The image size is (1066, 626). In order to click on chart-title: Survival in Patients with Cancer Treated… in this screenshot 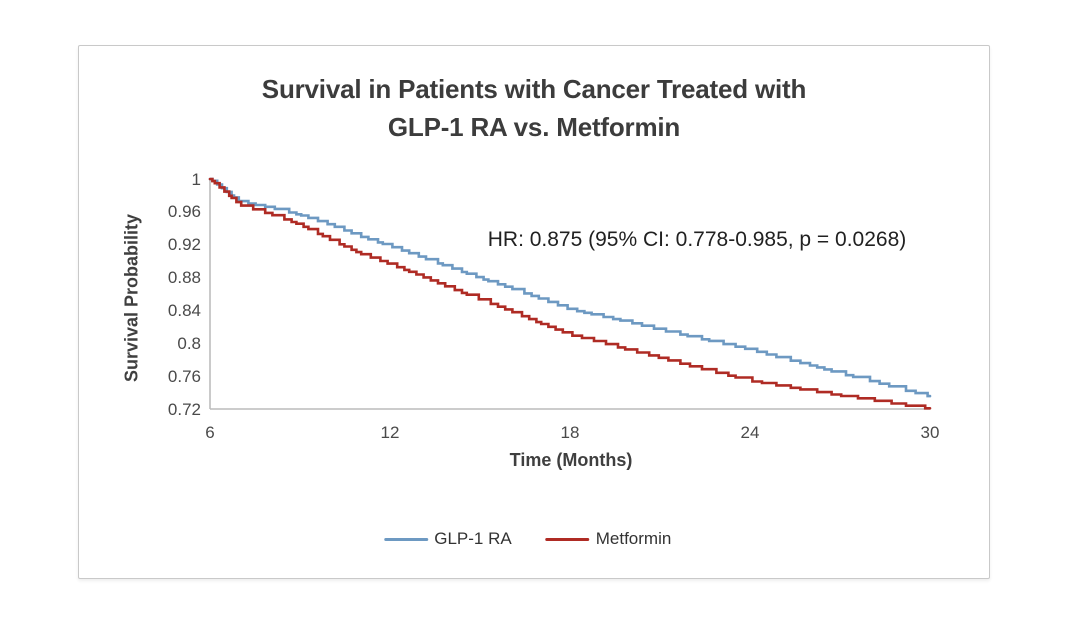, I will do `click(534, 108)`.